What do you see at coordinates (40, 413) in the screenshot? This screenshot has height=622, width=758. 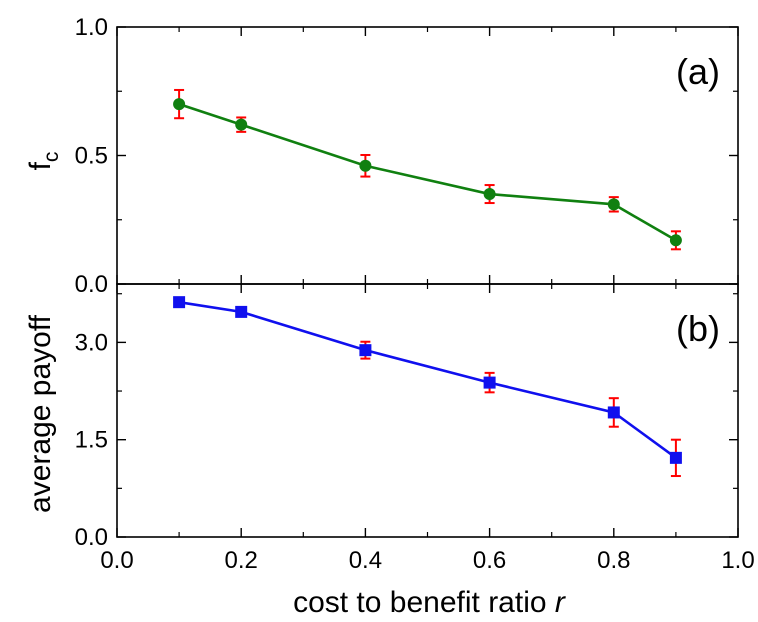 I see `y-axis-title-b: average payoff` at bounding box center [40, 413].